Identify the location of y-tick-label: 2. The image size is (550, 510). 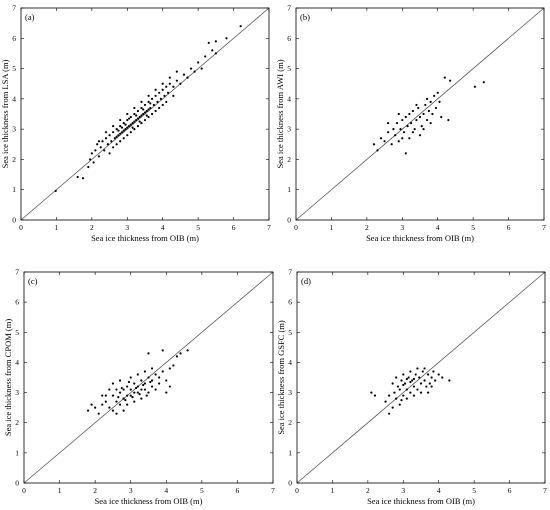
(289, 159).